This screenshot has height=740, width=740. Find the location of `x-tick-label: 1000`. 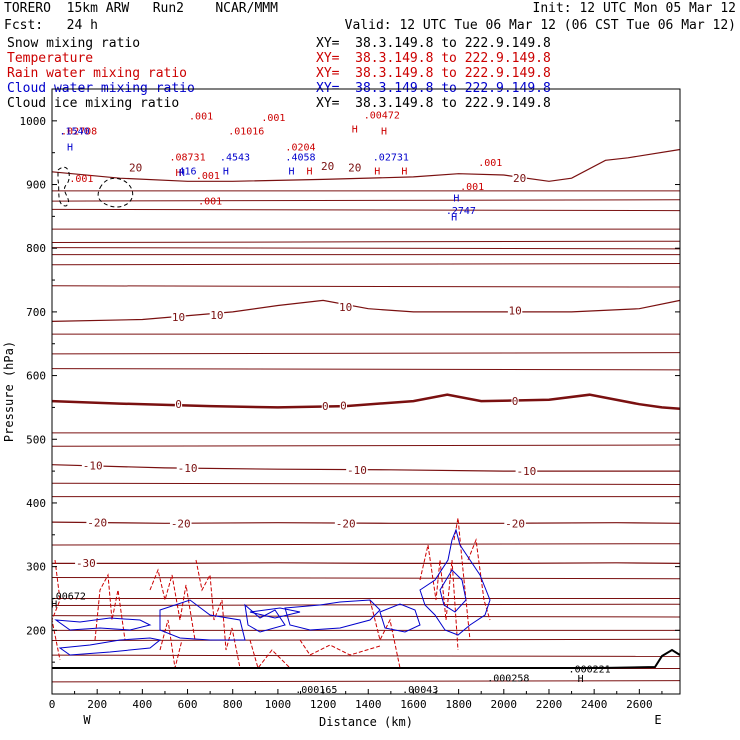

x-tick-label: 1000 is located at coordinates (278, 704).